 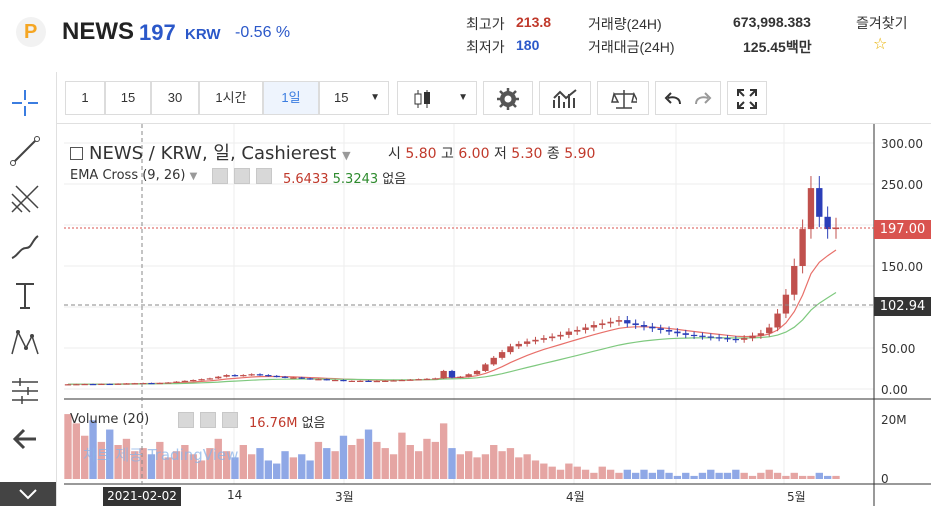 I want to click on interval-1m-button: 1, so click(x=85, y=98).